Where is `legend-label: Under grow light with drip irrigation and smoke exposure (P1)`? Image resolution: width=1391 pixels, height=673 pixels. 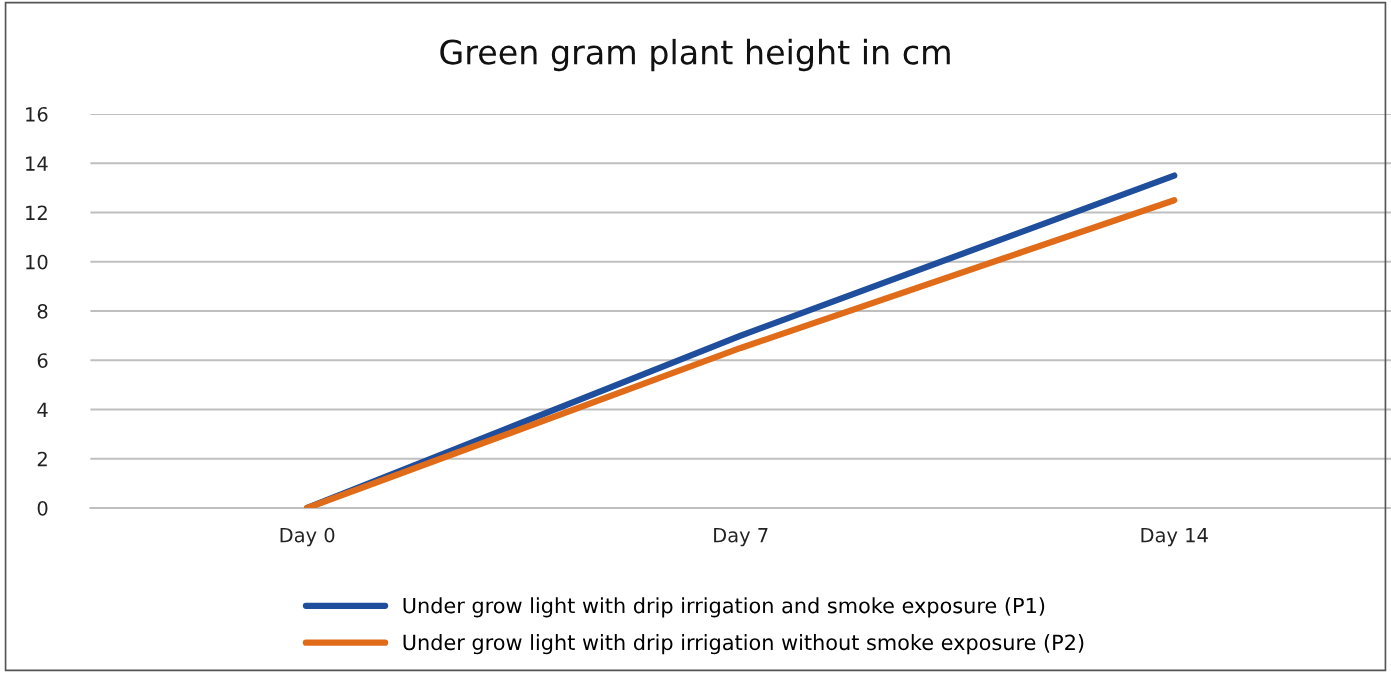
legend-label: Under grow light with drip irrigation and smoke exposure (P1) is located at coordinates (724, 607).